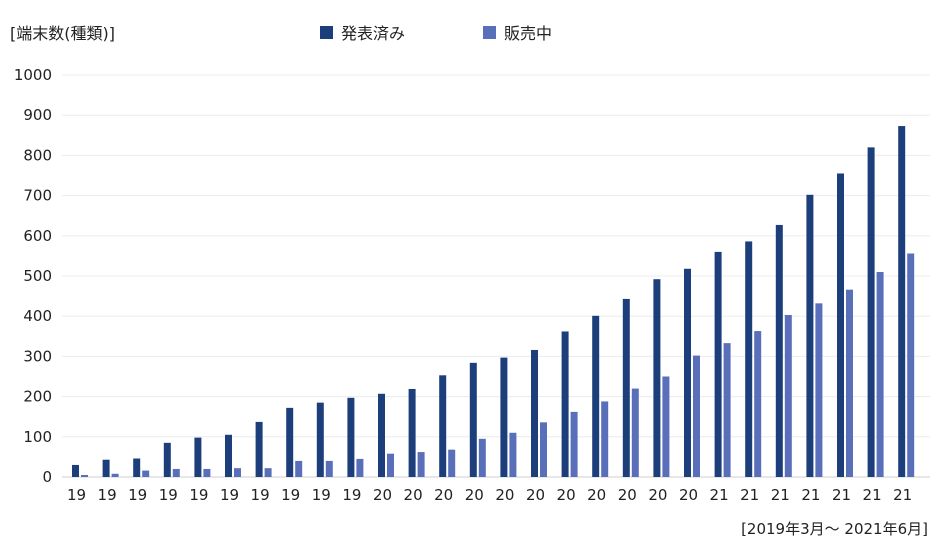 This screenshot has height=550, width=950. Describe the element at coordinates (37, 155) in the screenshot. I see `y-tick-label: 800` at that location.